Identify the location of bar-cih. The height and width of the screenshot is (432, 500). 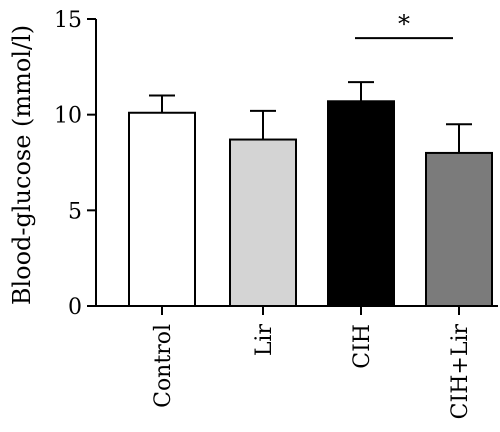
(361, 203).